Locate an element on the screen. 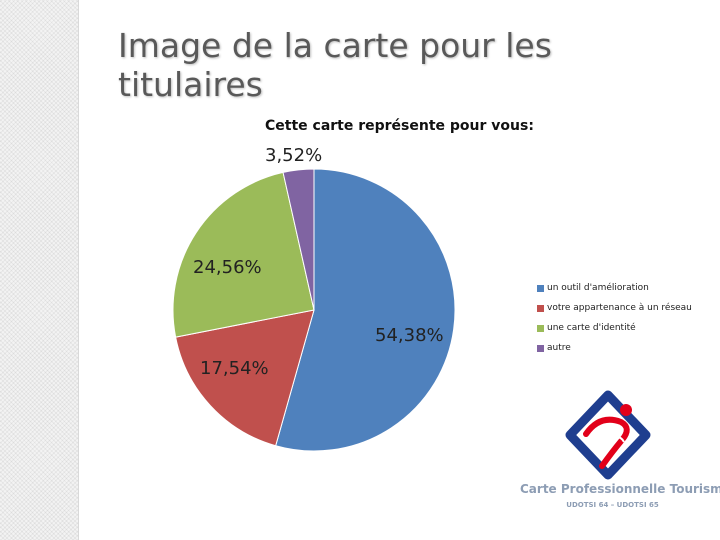 The image size is (720, 540). data-label-outil: 54,38% is located at coordinates (409, 335).